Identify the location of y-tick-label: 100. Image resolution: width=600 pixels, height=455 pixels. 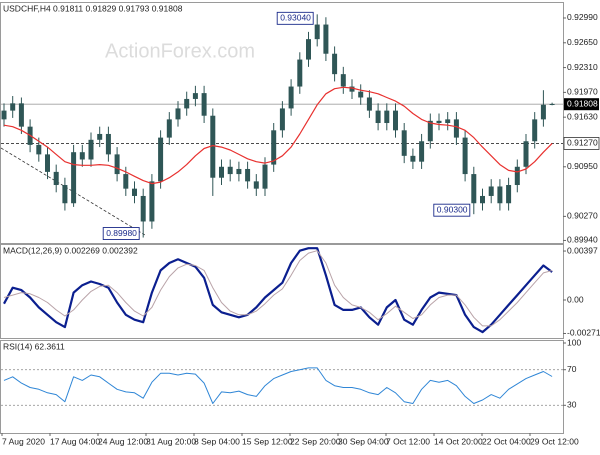
(574, 342).